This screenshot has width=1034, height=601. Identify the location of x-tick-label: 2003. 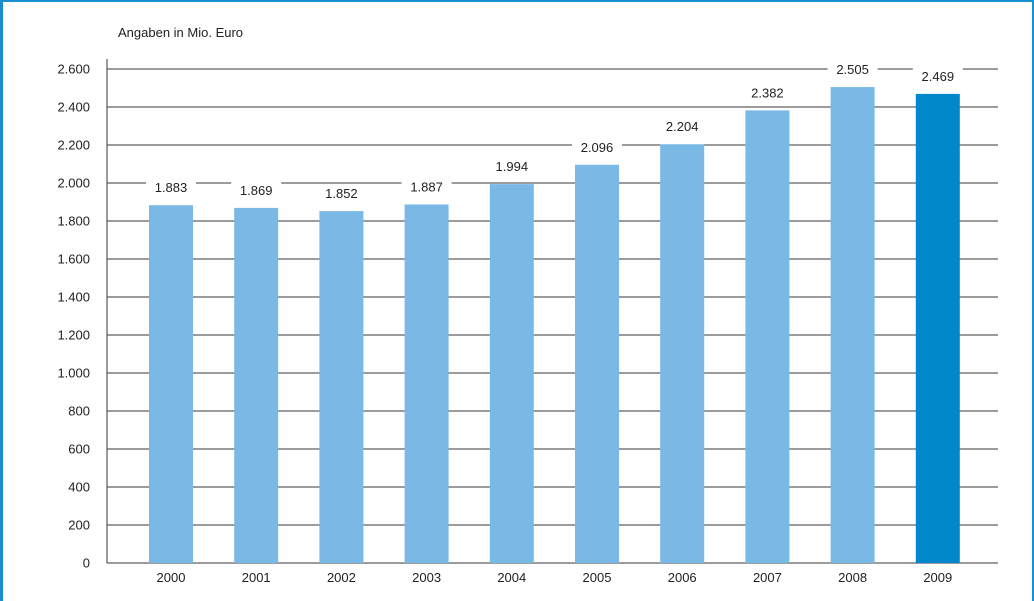
(426, 577).